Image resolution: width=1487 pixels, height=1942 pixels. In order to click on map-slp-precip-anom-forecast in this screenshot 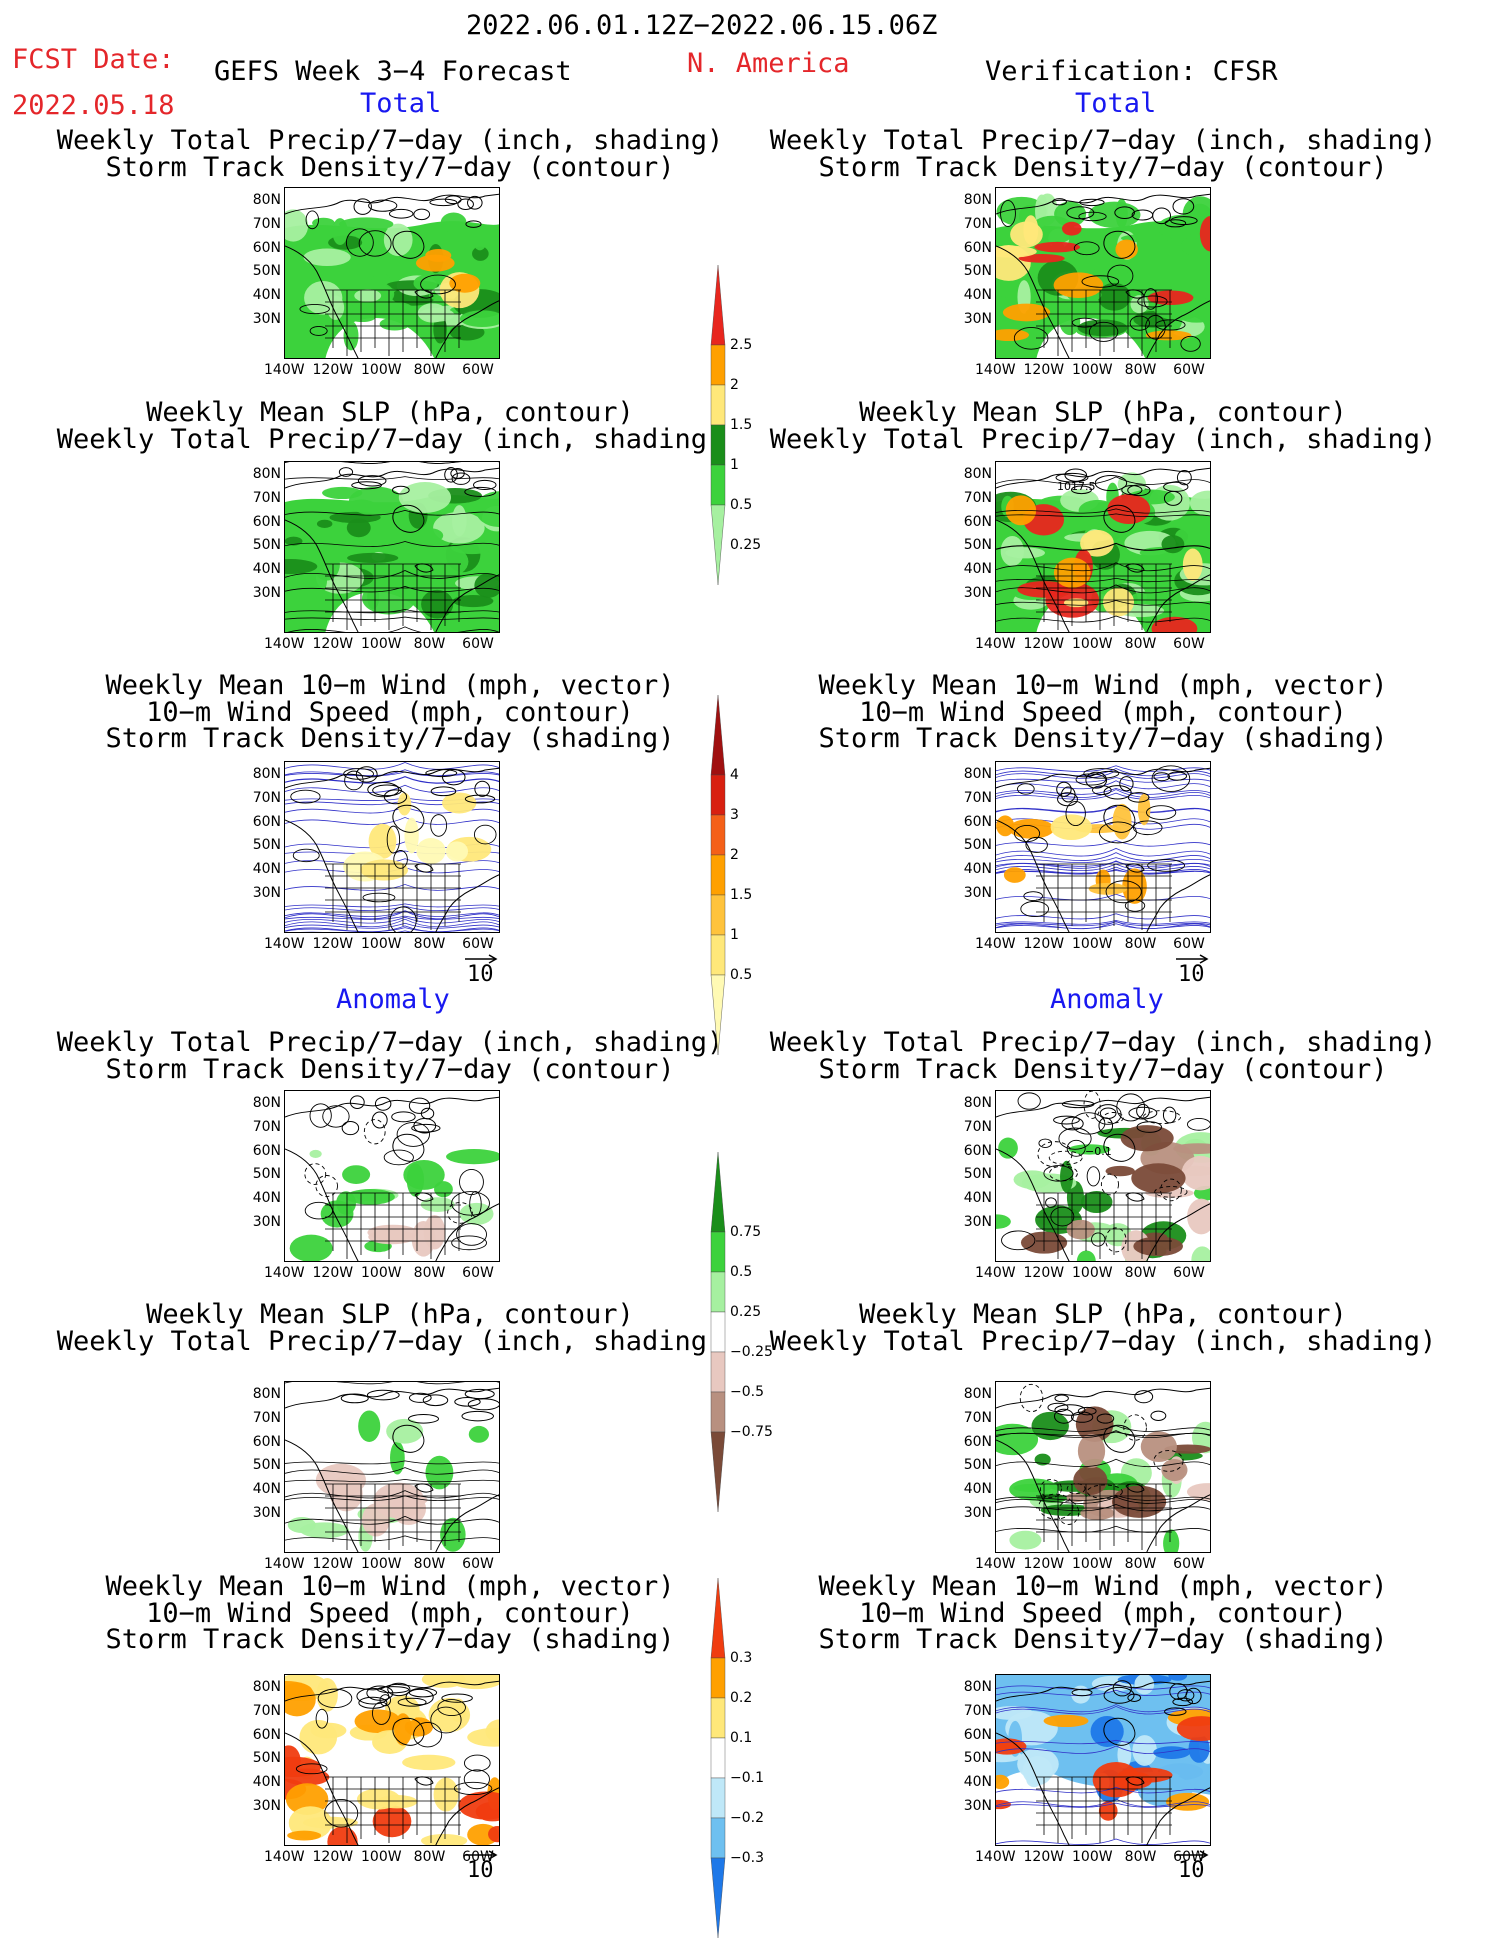, I will do `click(392, 1467)`.